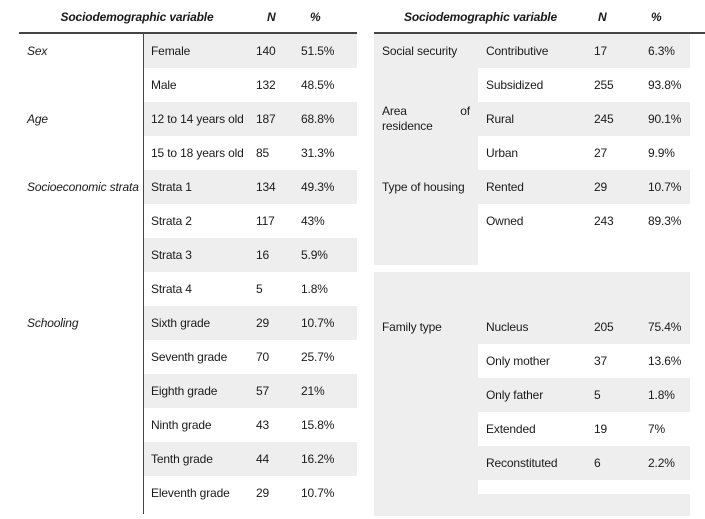 This screenshot has width=705, height=519. I want to click on percent-cell: 90.1%, so click(665, 119).